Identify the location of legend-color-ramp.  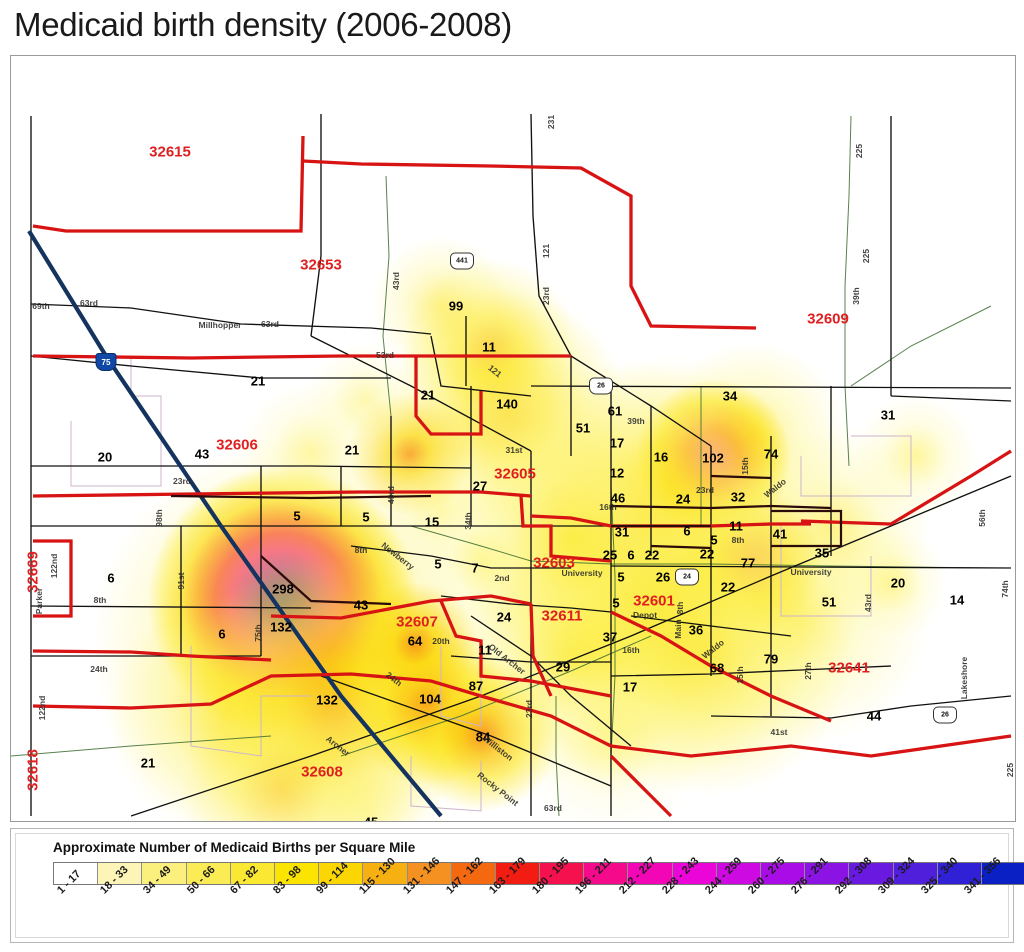
(538, 873).